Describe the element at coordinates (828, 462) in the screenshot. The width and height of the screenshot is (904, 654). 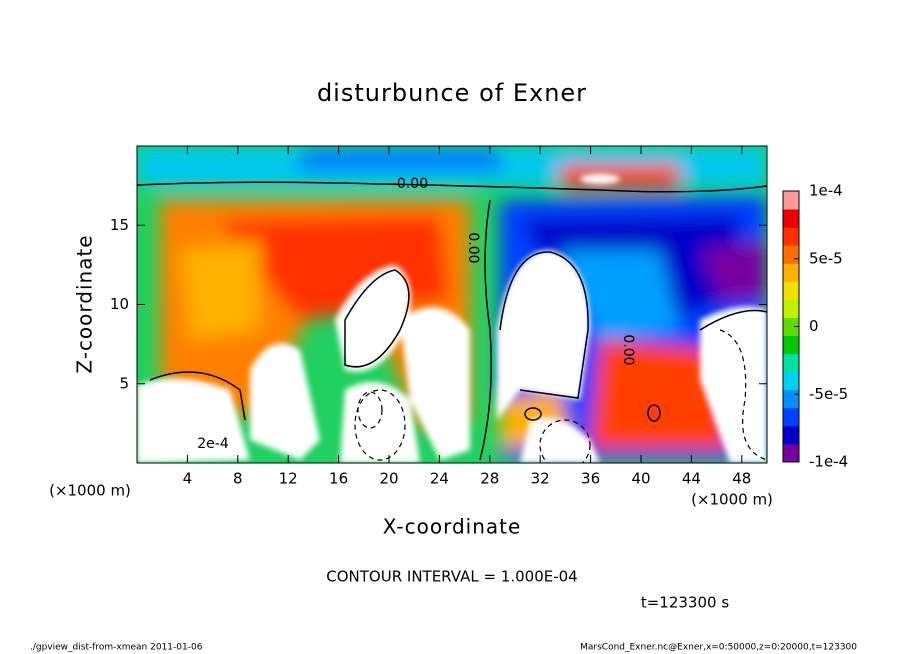
I see `colorbar-tick-label: -1e-4` at that location.